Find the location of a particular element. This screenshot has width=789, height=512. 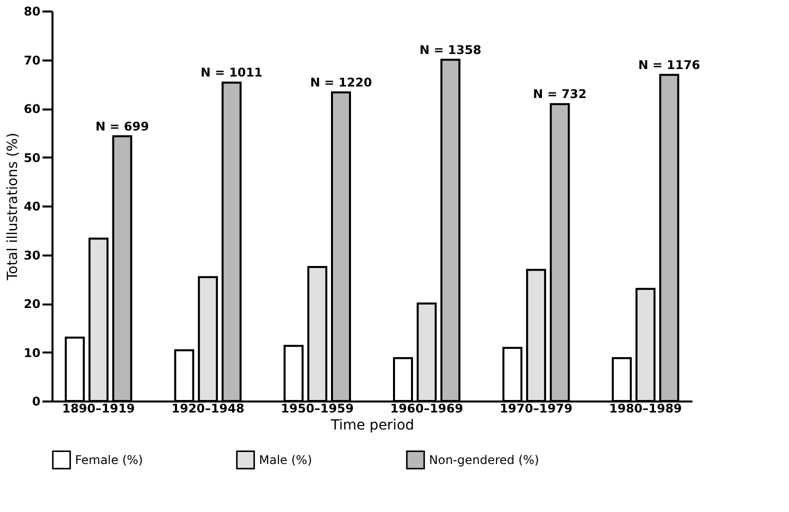

y-tick-label: 0 is located at coordinates (36, 401).